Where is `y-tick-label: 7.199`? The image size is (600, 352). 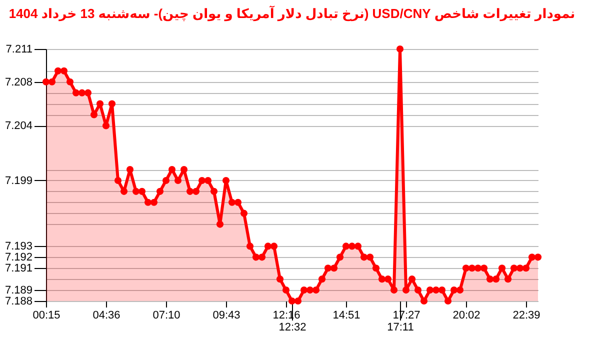
y-tick-label: 7.199 is located at coordinates (18, 180).